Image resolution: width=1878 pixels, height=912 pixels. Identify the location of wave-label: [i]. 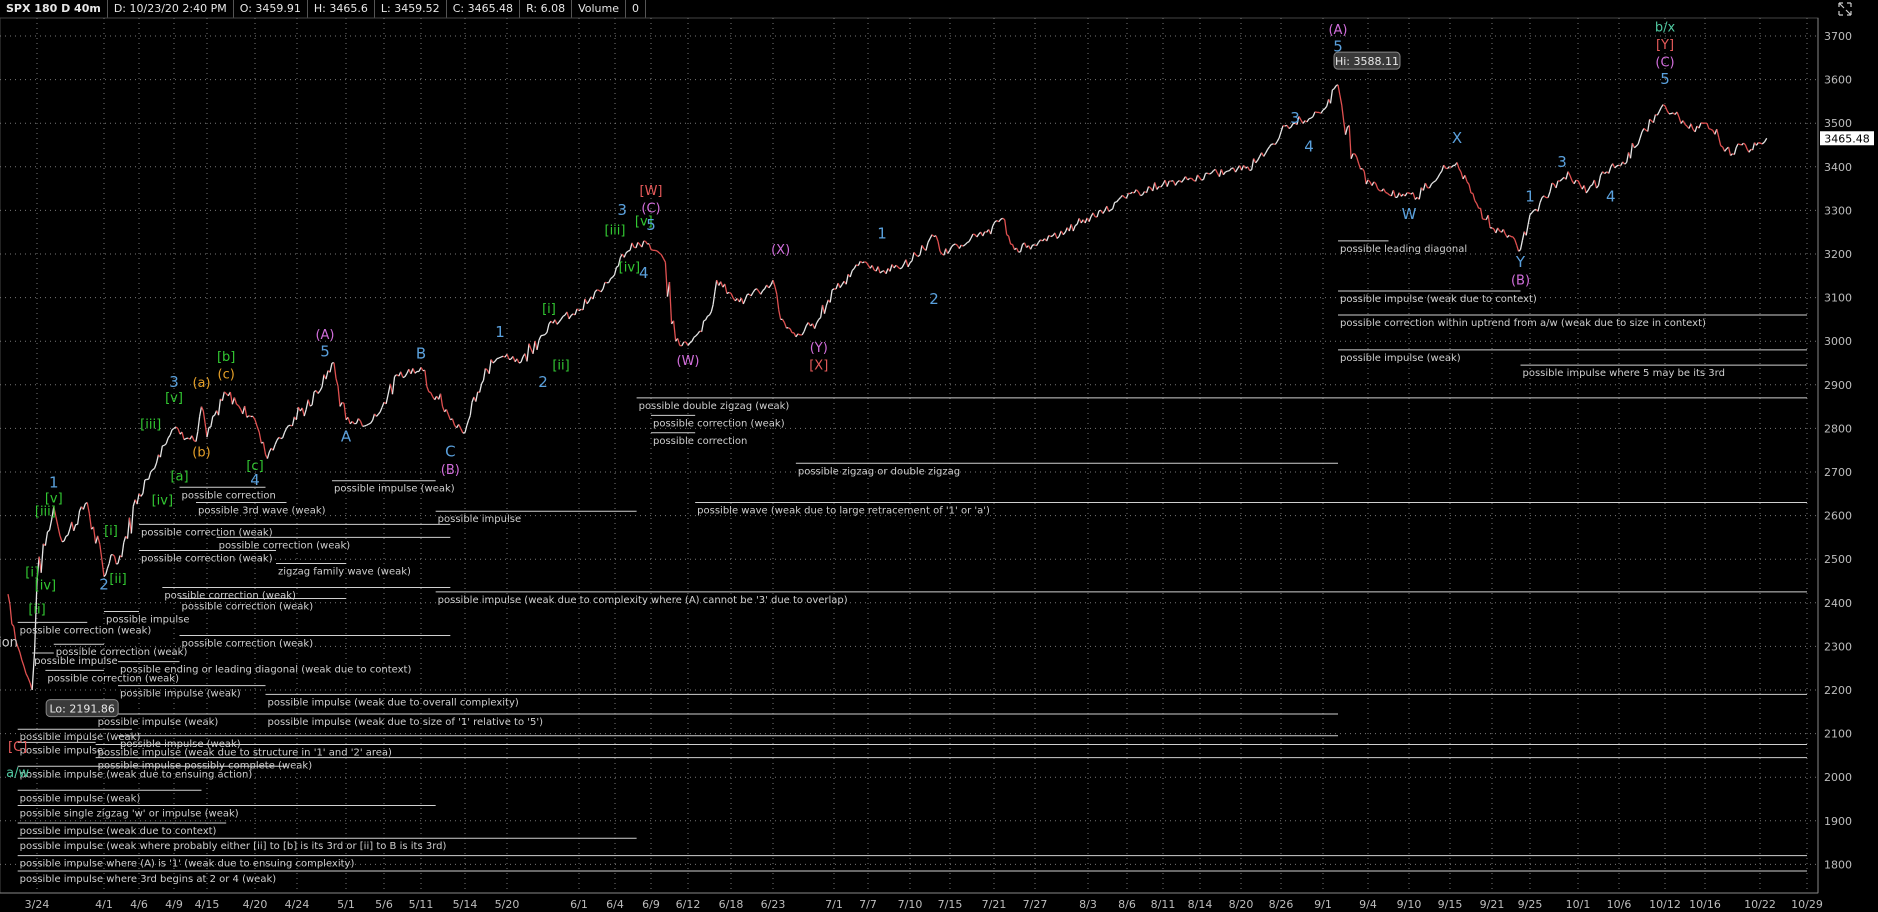
(111, 531).